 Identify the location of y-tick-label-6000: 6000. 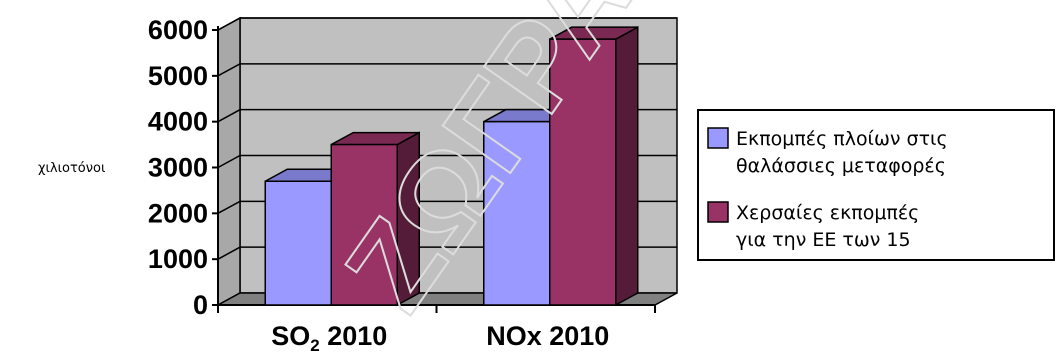
(178, 30).